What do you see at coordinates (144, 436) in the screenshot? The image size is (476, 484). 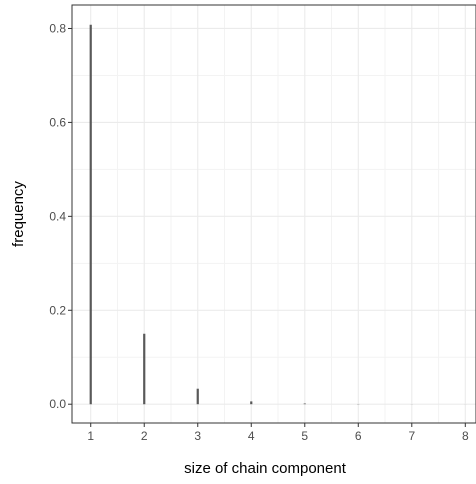 I see `x-tick-label: 2` at bounding box center [144, 436].